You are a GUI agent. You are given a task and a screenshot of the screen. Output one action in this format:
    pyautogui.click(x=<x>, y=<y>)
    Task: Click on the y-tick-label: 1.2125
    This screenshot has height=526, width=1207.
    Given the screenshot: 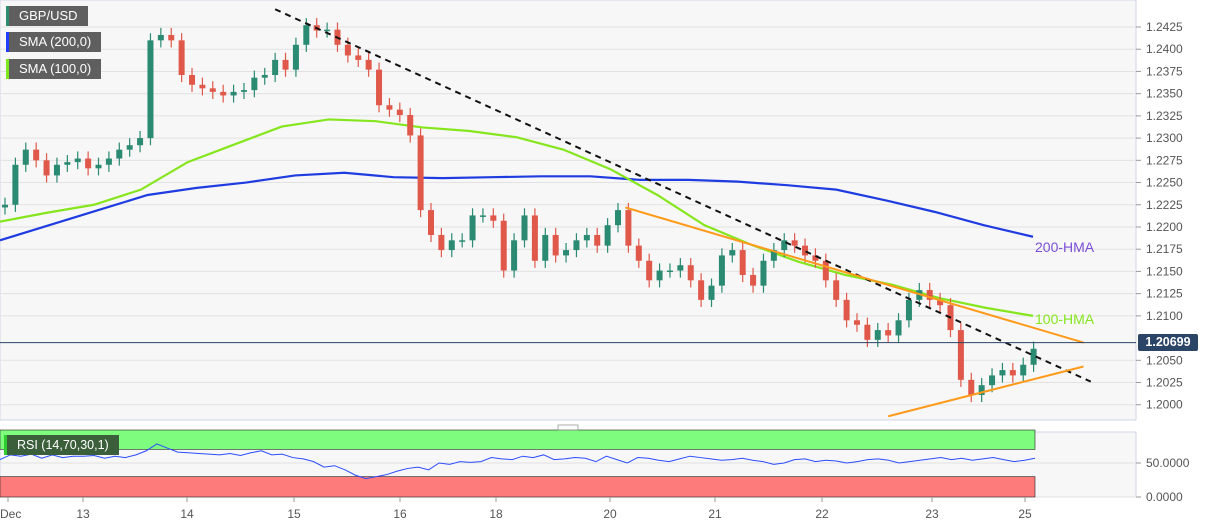 What is the action you would take?
    pyautogui.click(x=1164, y=294)
    